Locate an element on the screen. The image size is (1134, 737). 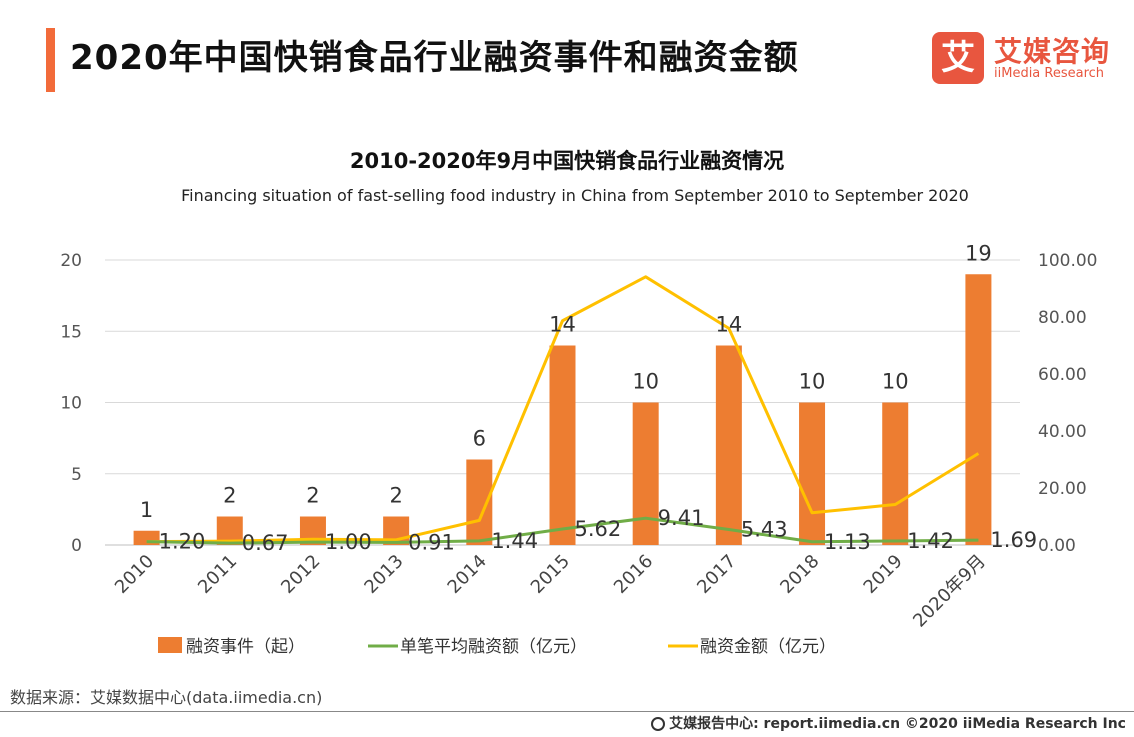
line-data-label: 1.20 is located at coordinates (182, 542).